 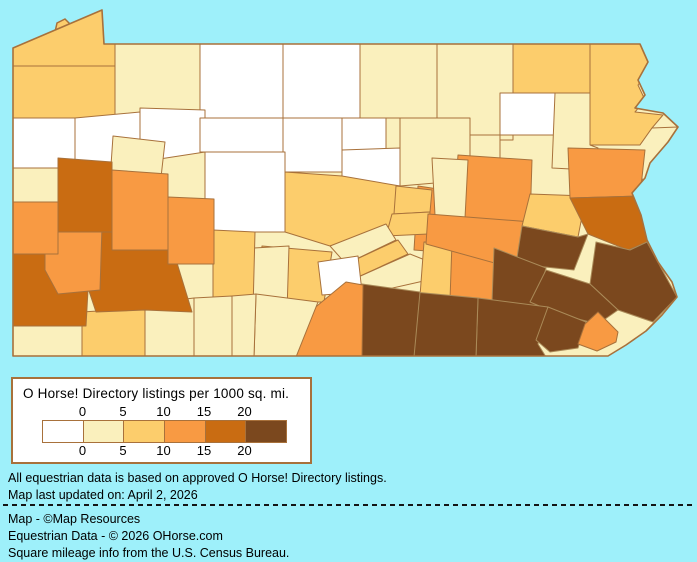 I want to click on legend-ticks-bottom: 0 5 10 15 20, so click(x=163, y=451).